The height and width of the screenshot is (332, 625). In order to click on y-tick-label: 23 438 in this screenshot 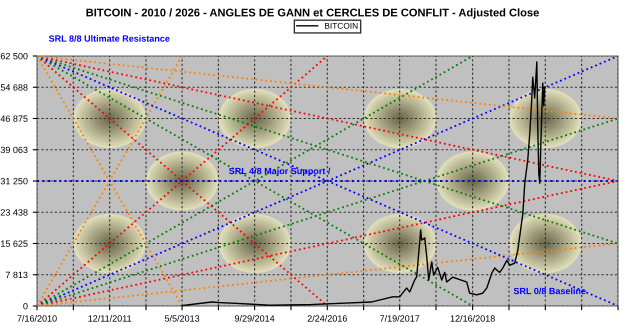, I will do `click(14, 212)`.